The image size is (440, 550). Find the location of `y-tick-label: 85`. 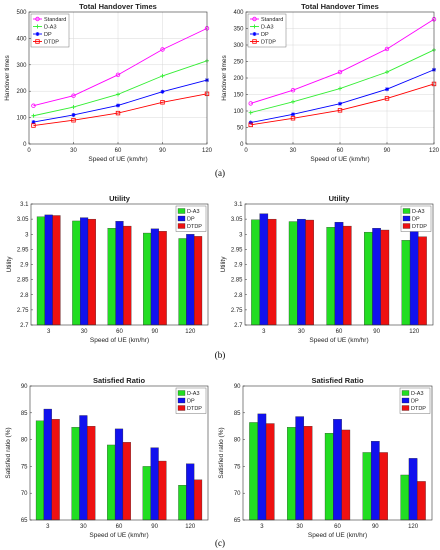

y-tick-label: 85 is located at coordinates (24, 414).